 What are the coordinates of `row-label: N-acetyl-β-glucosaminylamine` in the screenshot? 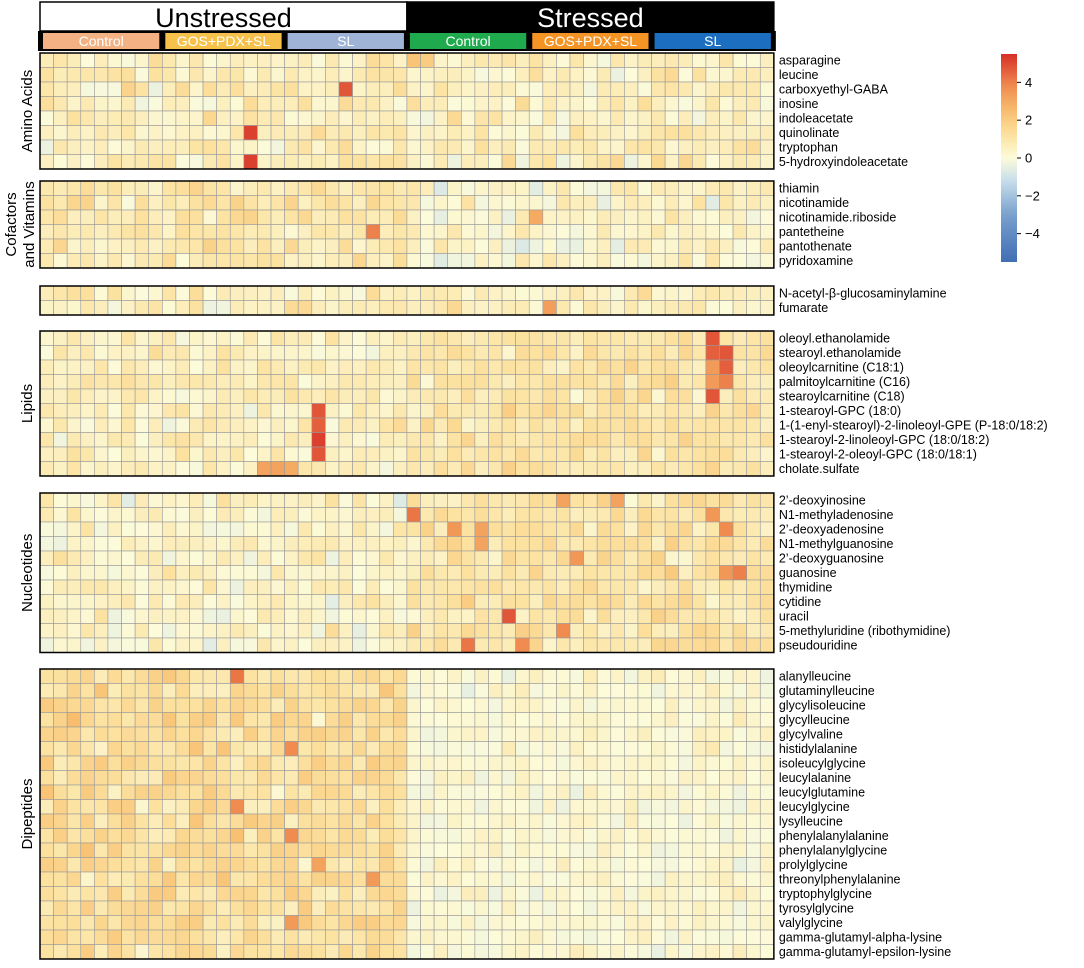 It's located at (863, 293).